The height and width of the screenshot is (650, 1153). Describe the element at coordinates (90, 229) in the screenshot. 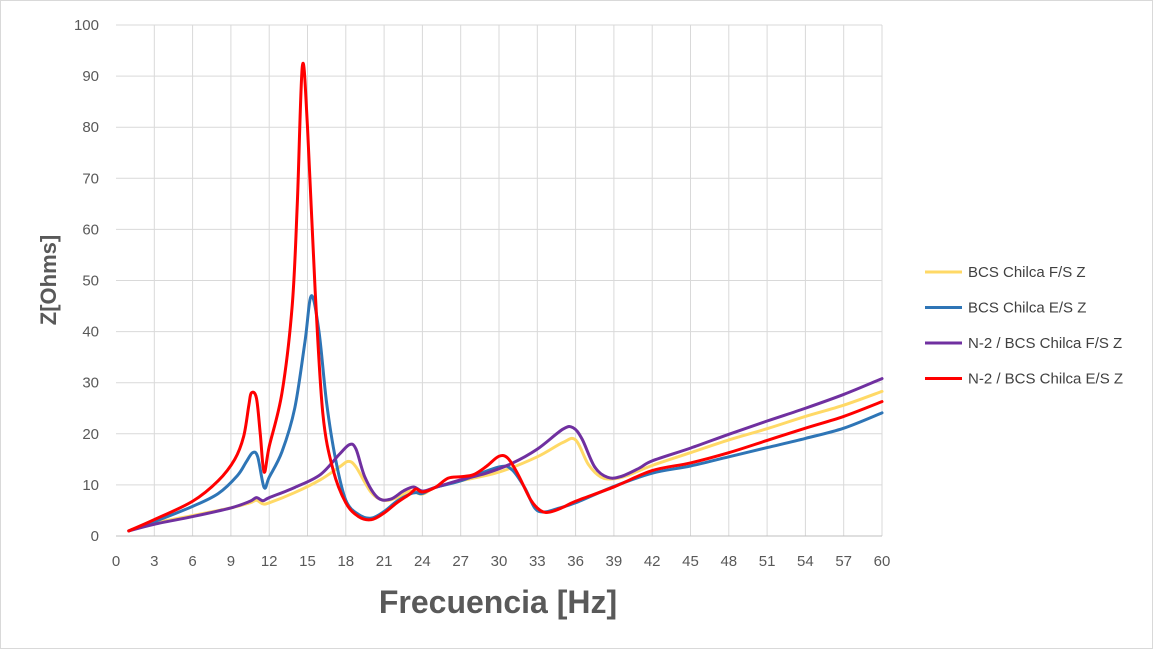

I see `y-tick-label: 60` at that location.